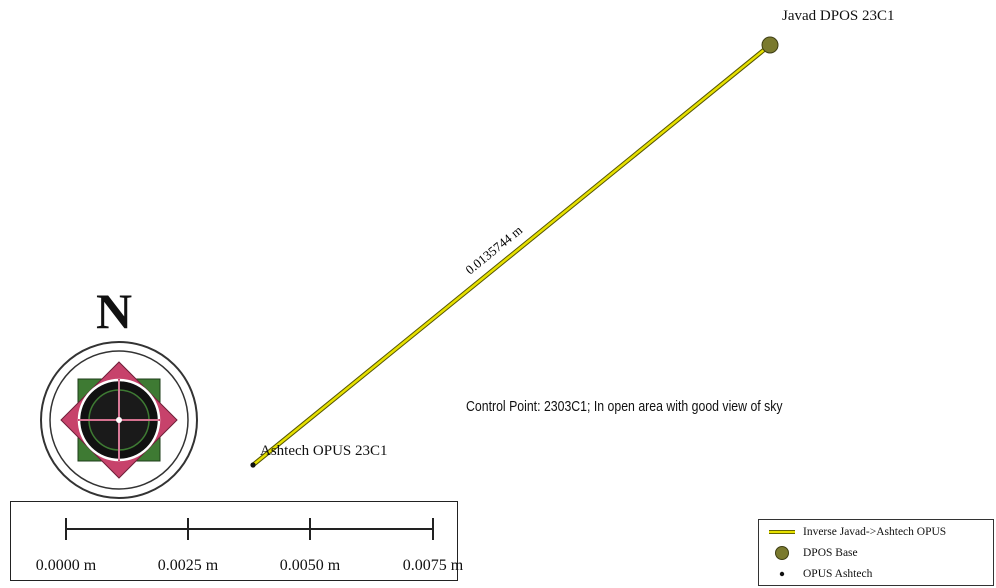 The image size is (996, 588). What do you see at coordinates (838, 574) in the screenshot?
I see `legend-label: OPUS Ashtech` at bounding box center [838, 574].